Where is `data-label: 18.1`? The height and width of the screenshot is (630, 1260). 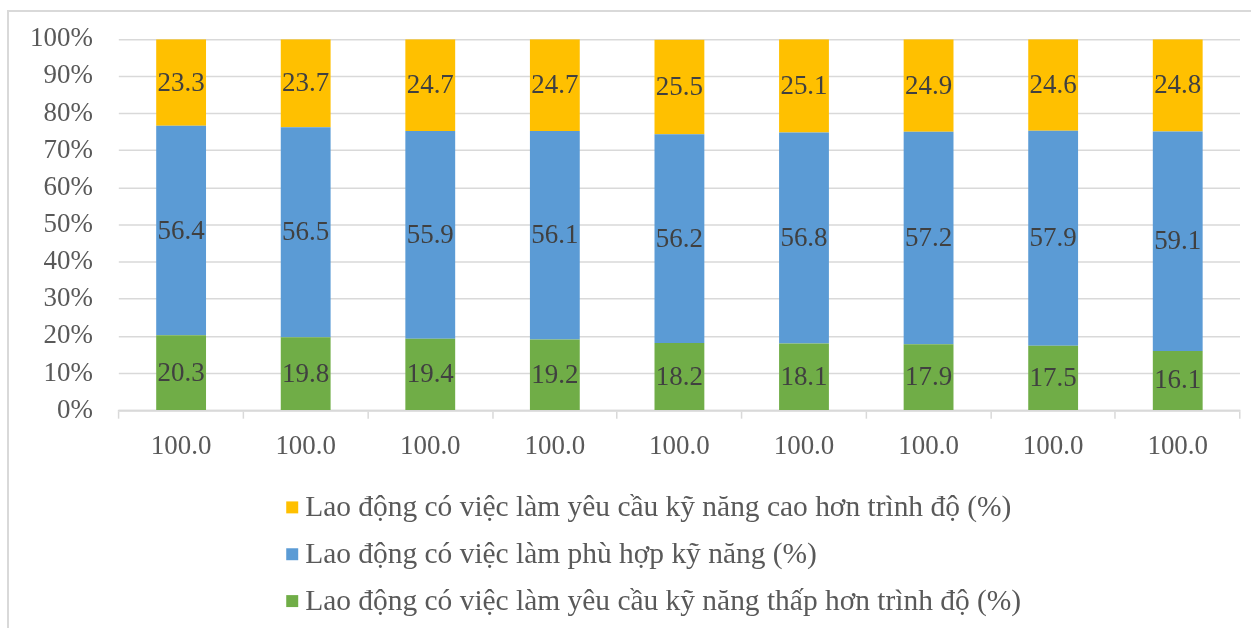
data-label: 18.1 is located at coordinates (804, 375).